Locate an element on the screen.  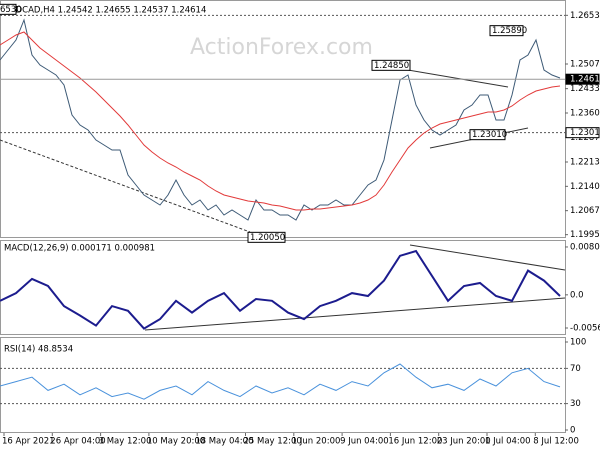
series-line is located at coordinates (280, 381).